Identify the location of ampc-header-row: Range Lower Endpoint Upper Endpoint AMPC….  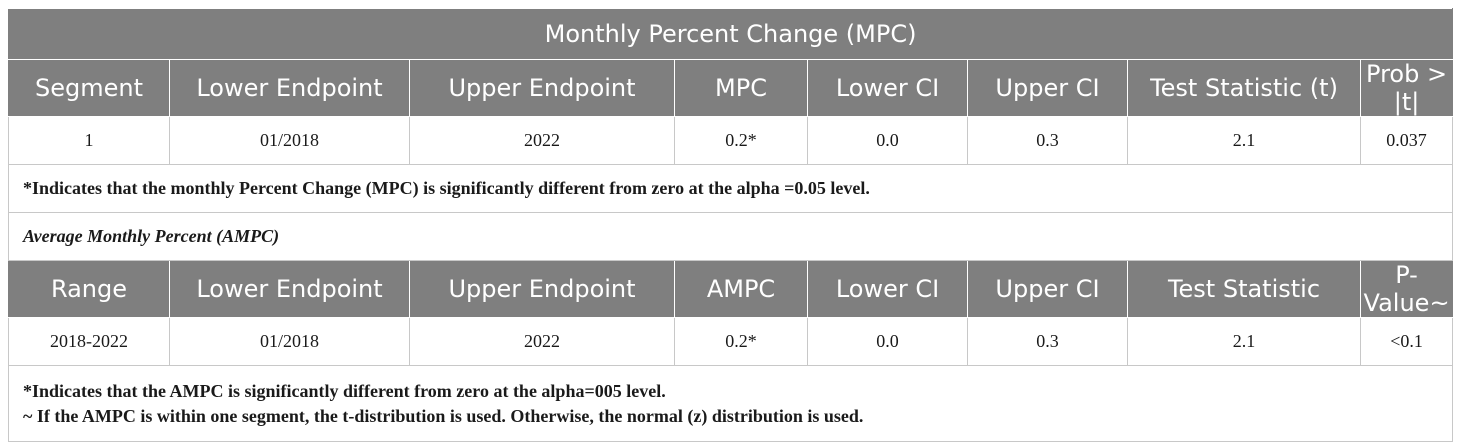
(731, 289).